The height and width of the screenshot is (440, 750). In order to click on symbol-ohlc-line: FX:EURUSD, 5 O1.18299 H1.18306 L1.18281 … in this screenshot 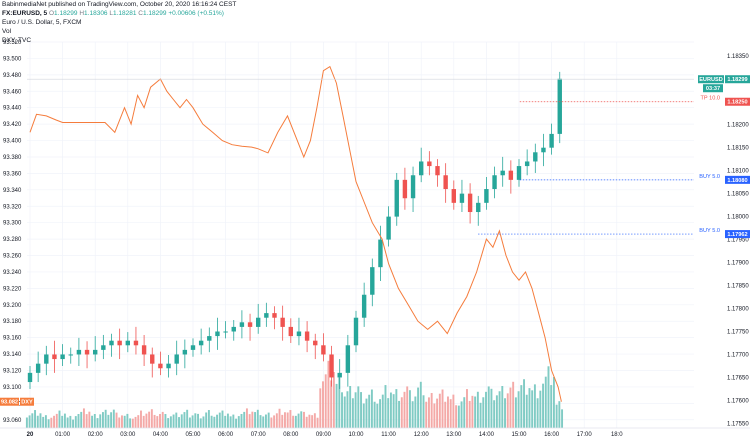, I will do `click(113, 13)`.